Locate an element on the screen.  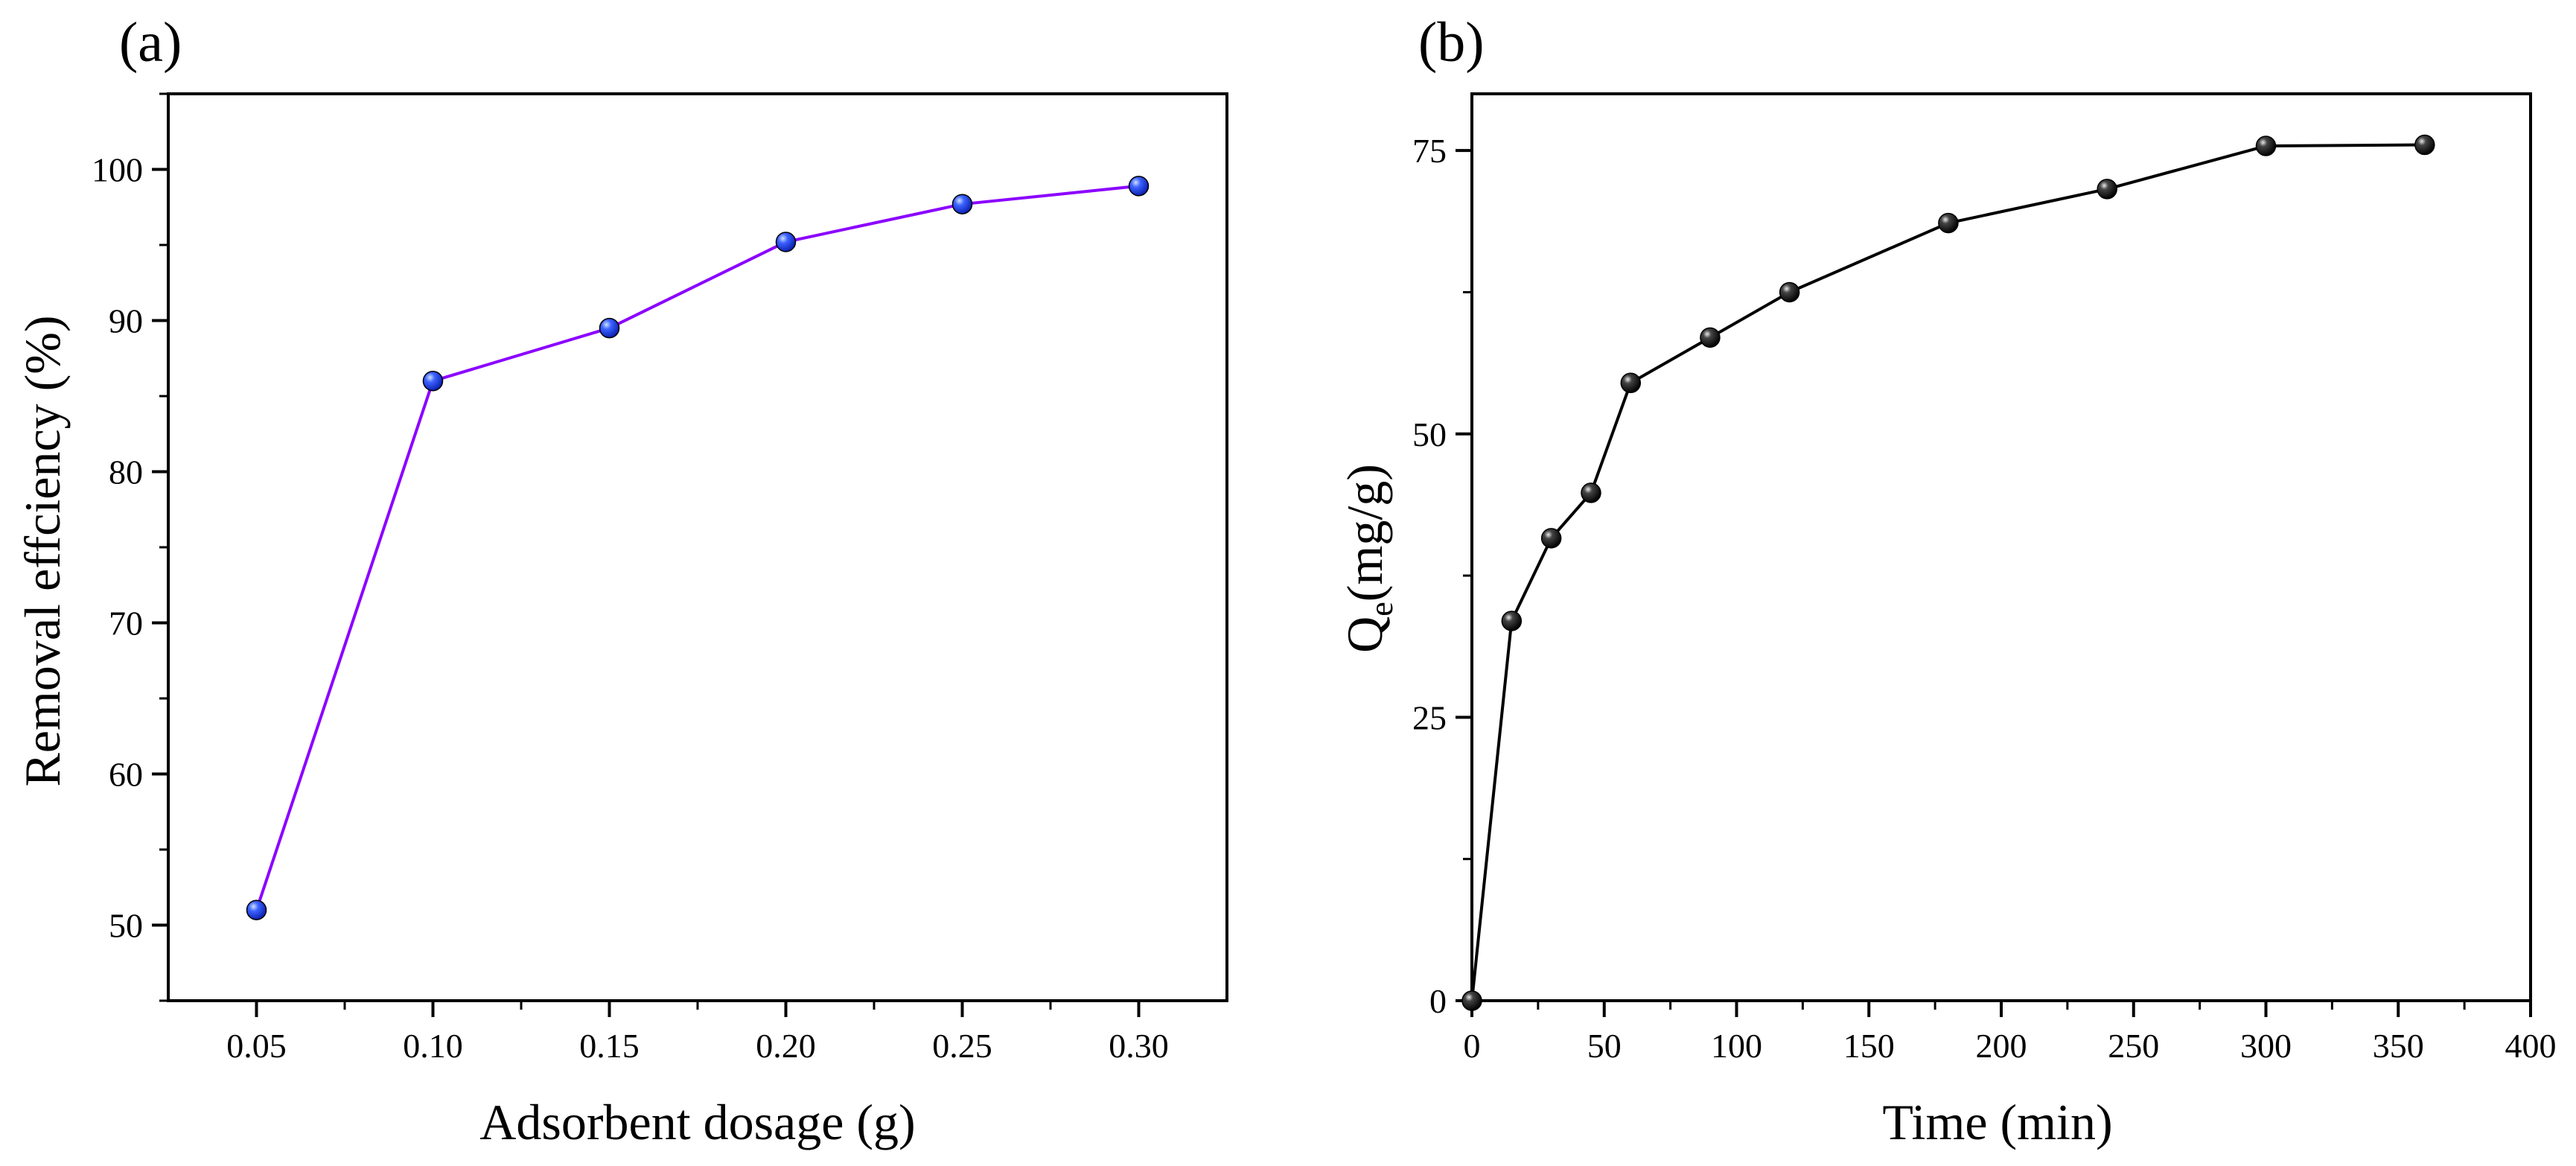
y-tick-label-b: 25 is located at coordinates (1429, 717).